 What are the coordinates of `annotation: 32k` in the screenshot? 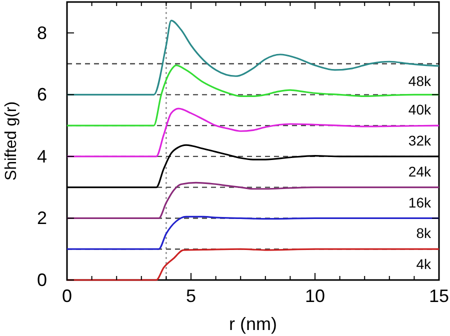 It's located at (420, 140).